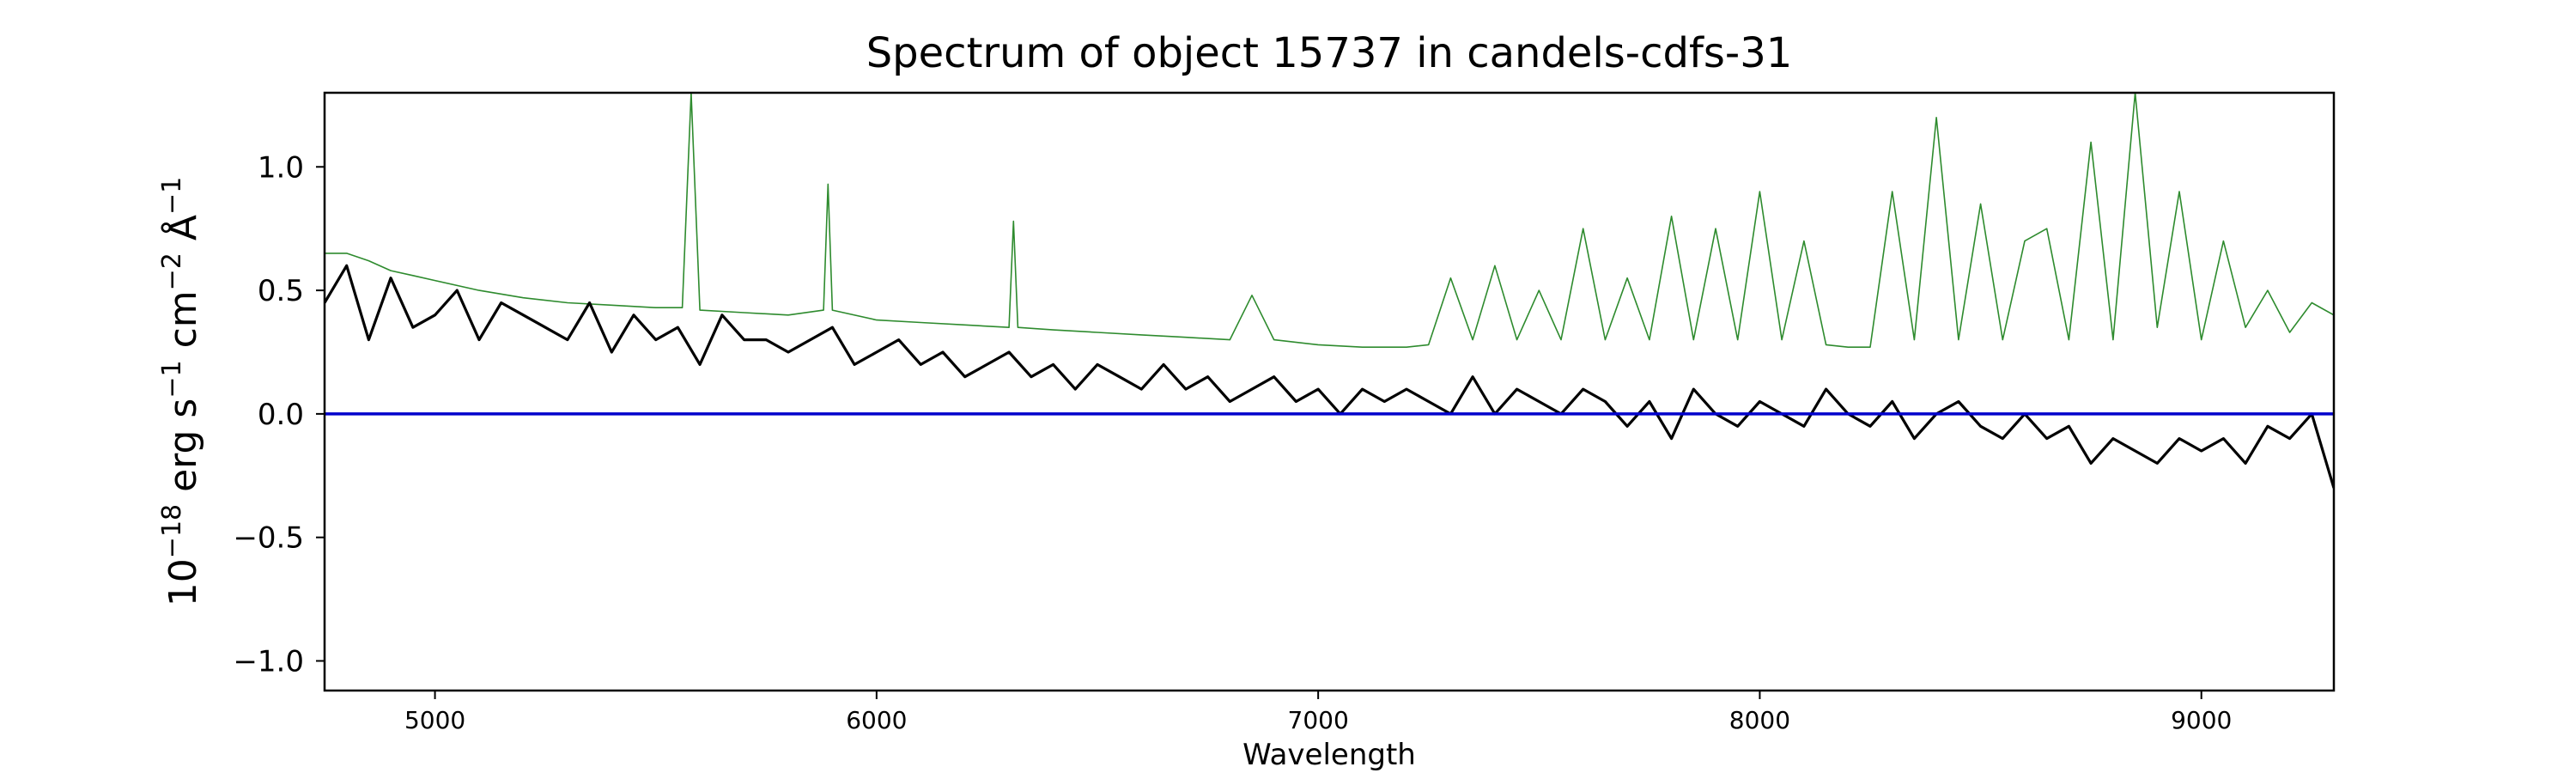 The width and height of the screenshot is (2576, 773). What do you see at coordinates (876, 720) in the screenshot?
I see `x-tick-label: 6000` at bounding box center [876, 720].